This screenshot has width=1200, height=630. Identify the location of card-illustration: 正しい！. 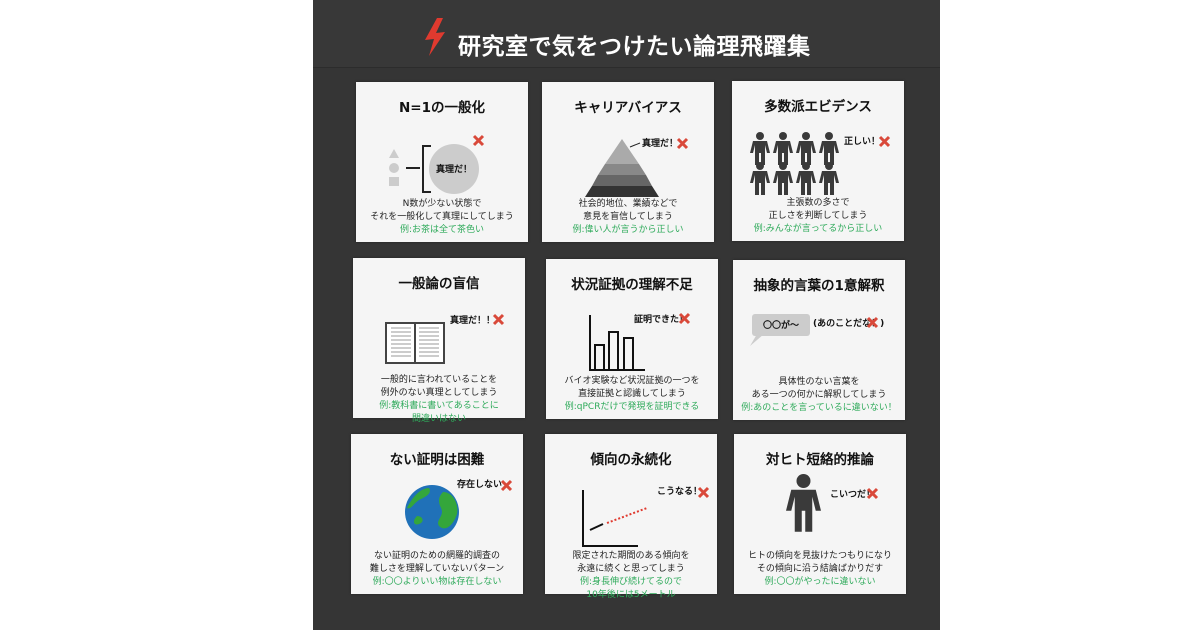
(820, 163).